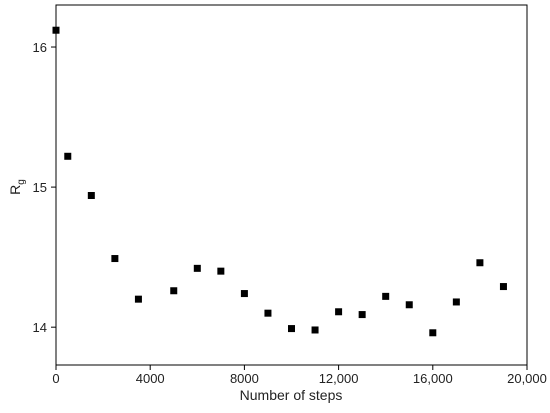 This screenshot has height=413, width=550. Describe the element at coordinates (40, 327) in the screenshot. I see `y-tick-label: 14` at that location.